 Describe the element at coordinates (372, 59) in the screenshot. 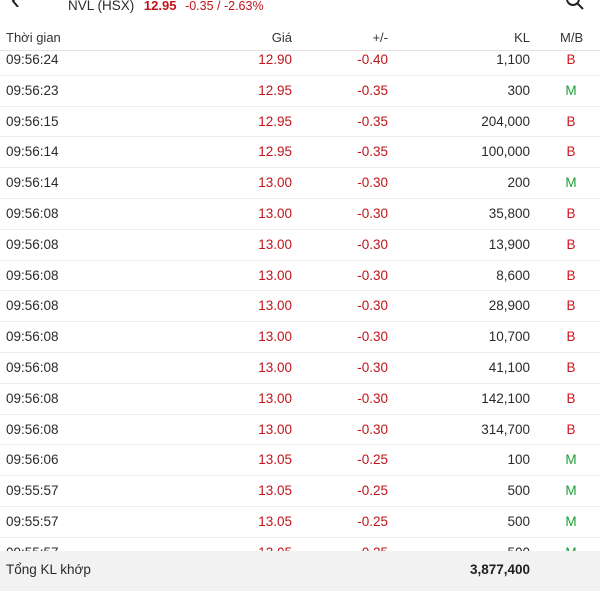

I see `trade-change: -0.40` at that location.